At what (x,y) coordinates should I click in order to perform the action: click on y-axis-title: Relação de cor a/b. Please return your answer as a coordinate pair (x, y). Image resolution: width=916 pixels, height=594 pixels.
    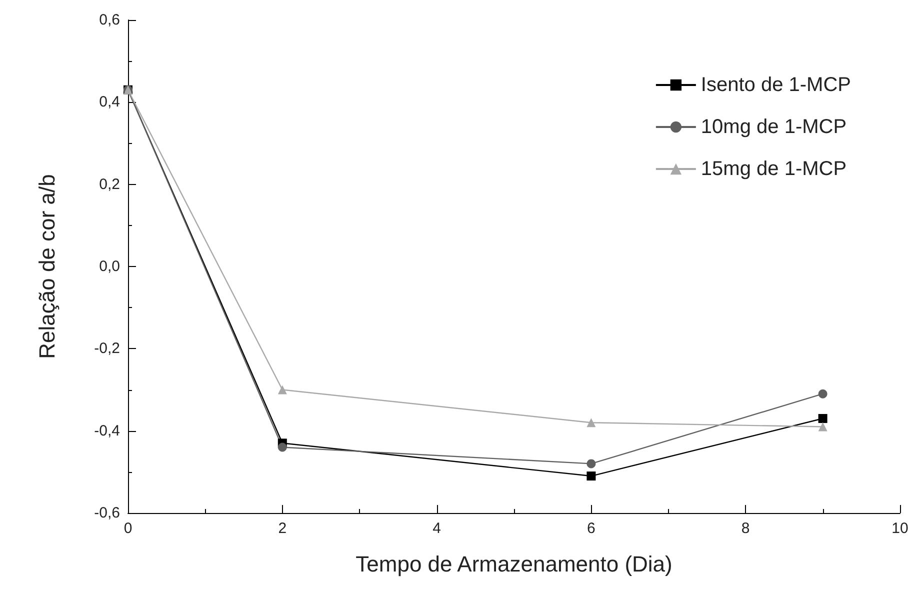
    Looking at the image, I should click on (47, 266).